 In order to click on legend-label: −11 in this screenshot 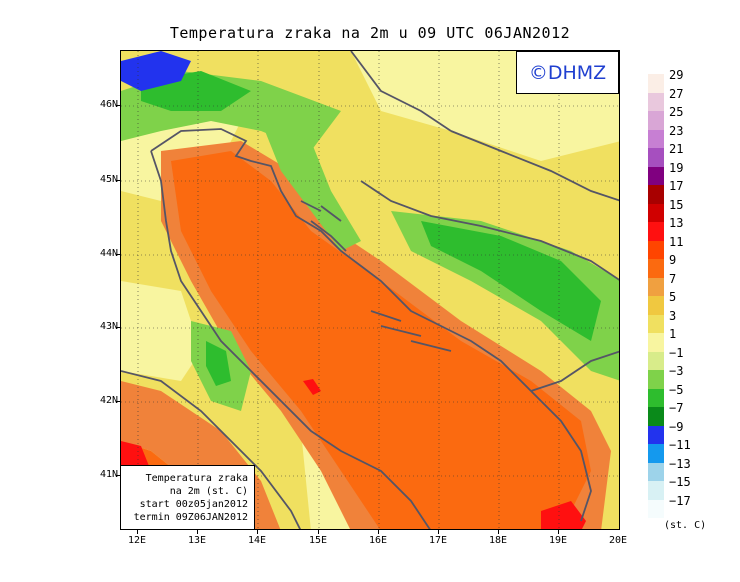, I will do `click(680, 445)`.